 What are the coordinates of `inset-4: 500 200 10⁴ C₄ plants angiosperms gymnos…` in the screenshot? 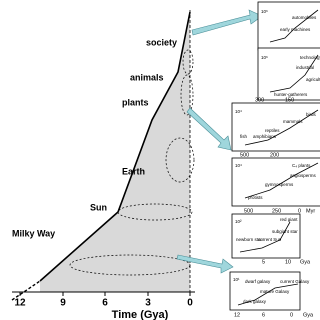 It's located at (275, 183).